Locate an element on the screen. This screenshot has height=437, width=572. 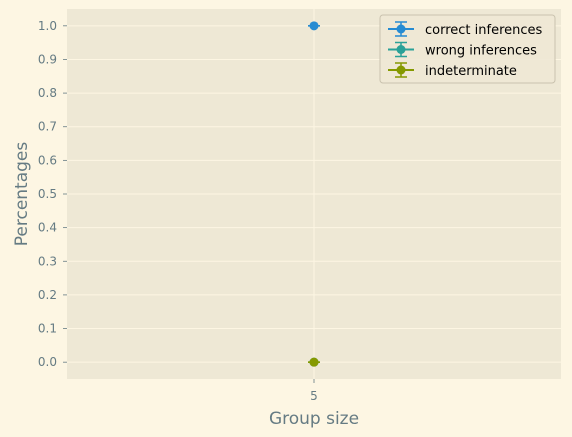
x-axis-label: Group size is located at coordinates (314, 419).